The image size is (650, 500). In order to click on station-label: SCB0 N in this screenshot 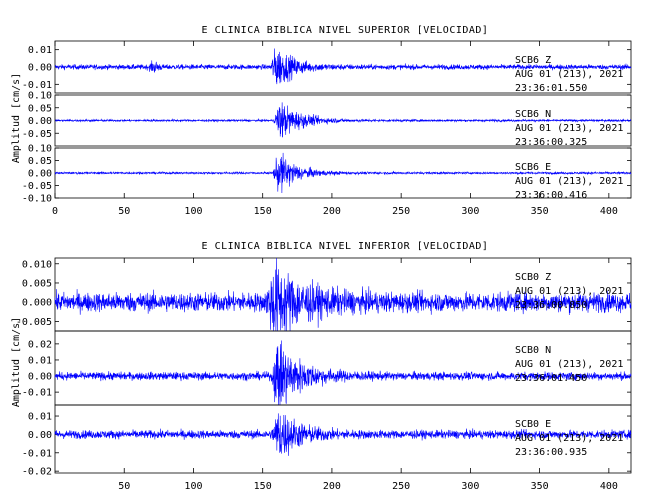, I will do `click(533, 350)`.